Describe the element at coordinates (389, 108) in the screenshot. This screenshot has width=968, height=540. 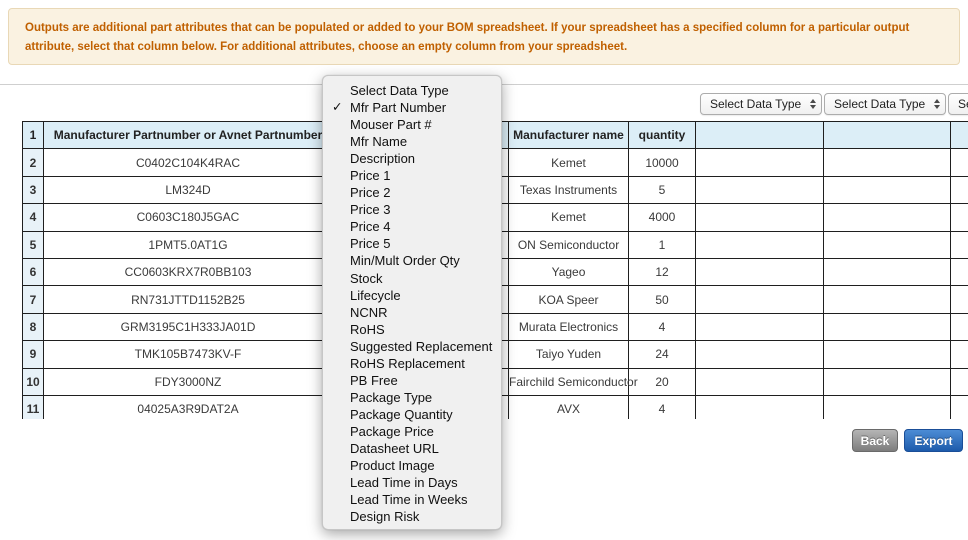
I see `menu-item-mfr-part-number: ✓ Mfr Part Number` at that location.